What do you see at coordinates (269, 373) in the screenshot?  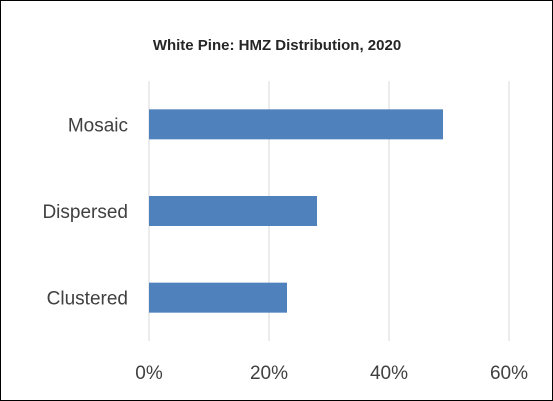 I see `x-tick-label: 20%` at bounding box center [269, 373].